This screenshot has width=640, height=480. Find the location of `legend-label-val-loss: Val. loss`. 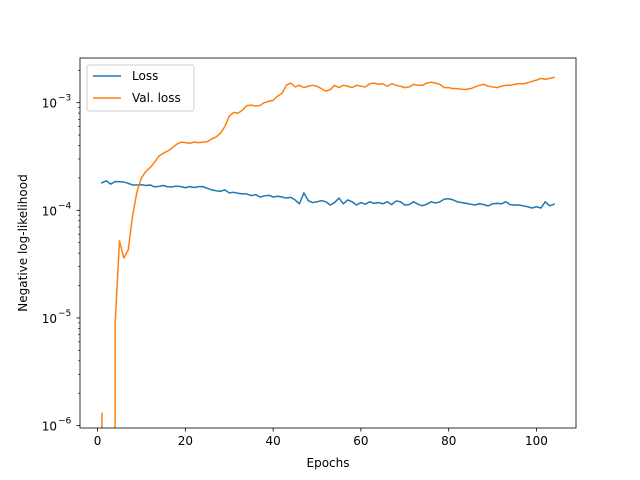

legend-label-val-loss: Val. loss is located at coordinates (156, 98).